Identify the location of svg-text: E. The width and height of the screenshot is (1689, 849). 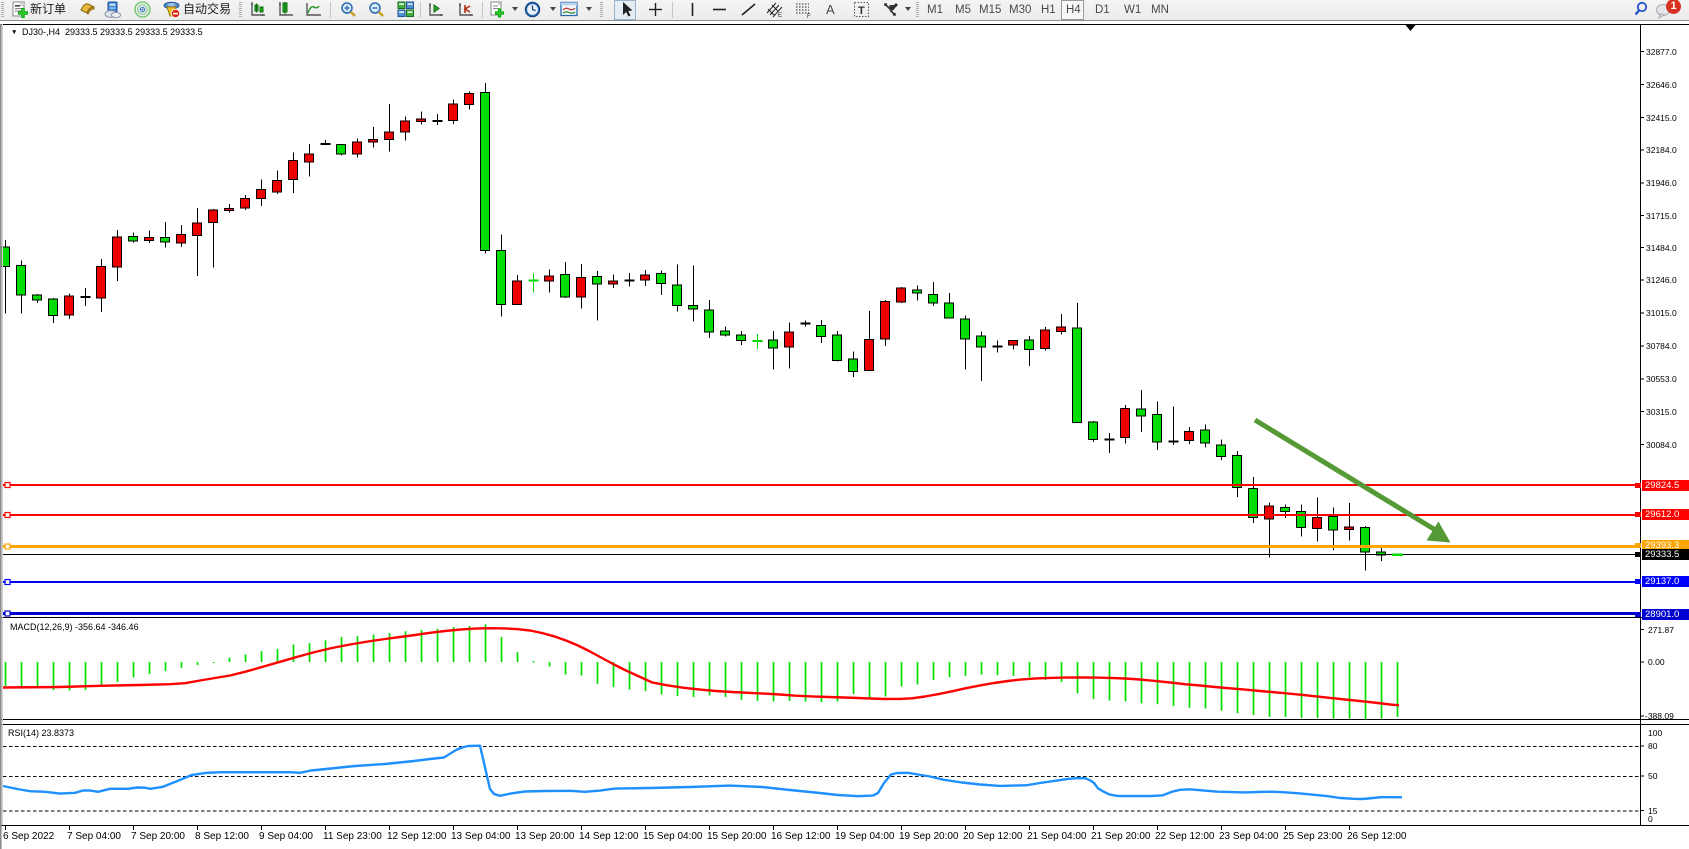
(780, 16).